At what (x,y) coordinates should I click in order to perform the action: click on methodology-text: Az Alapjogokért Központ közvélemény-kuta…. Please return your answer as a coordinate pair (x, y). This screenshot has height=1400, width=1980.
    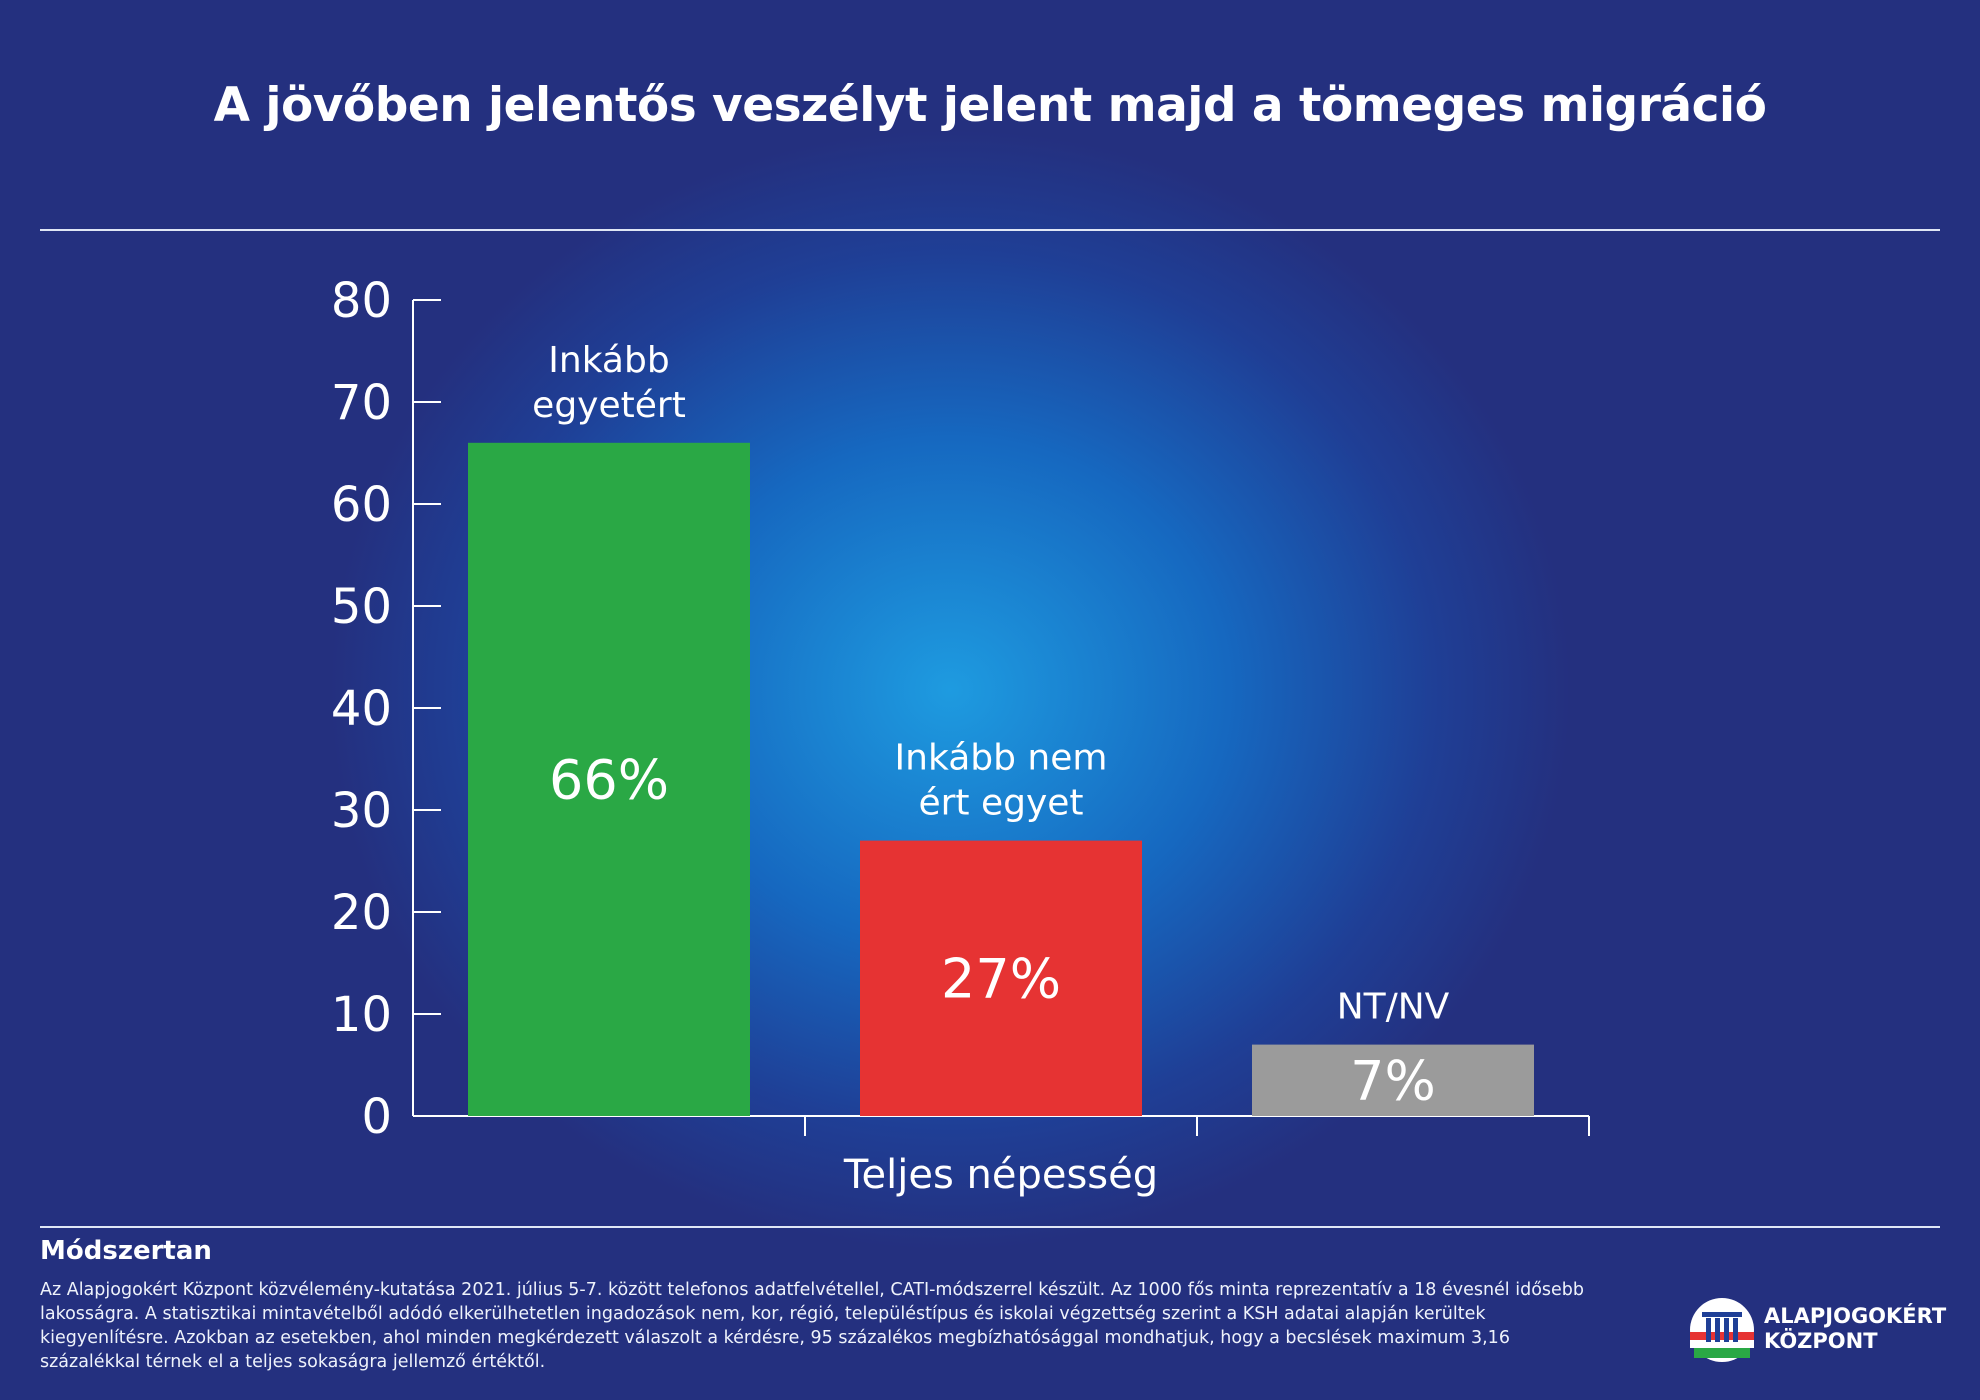
    Looking at the image, I should click on (812, 1326).